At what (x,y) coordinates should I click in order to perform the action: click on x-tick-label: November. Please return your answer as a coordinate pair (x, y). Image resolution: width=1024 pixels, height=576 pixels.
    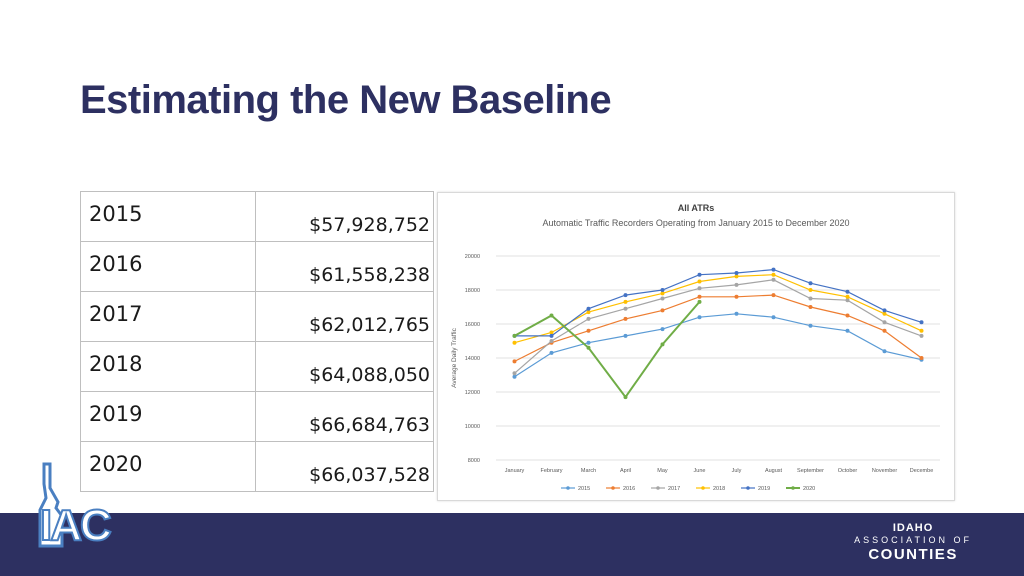
    Looking at the image, I should click on (885, 471).